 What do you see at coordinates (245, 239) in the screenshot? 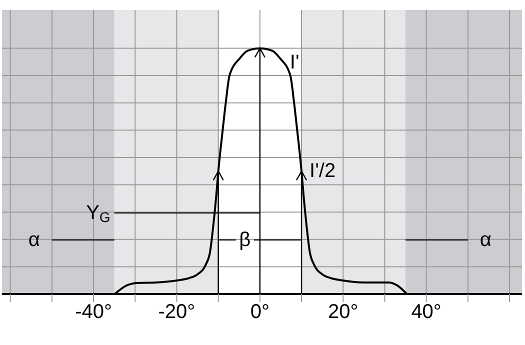
I see `annotation: β` at bounding box center [245, 239].